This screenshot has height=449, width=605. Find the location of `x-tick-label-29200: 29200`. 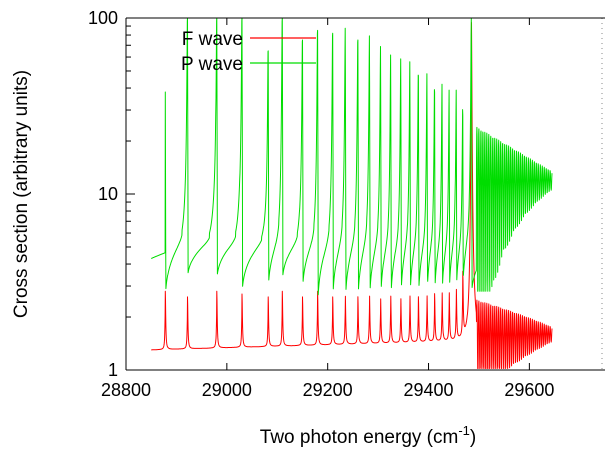

x-tick-label-29200: 29200 is located at coordinates (328, 390).